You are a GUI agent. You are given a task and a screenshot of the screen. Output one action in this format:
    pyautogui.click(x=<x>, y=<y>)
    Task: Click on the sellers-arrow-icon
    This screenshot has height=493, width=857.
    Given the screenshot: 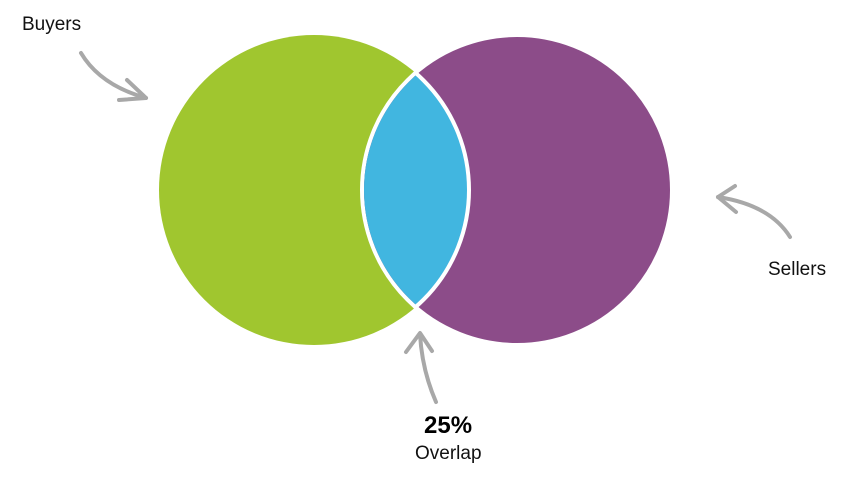 What is the action you would take?
    pyautogui.click(x=754, y=211)
    